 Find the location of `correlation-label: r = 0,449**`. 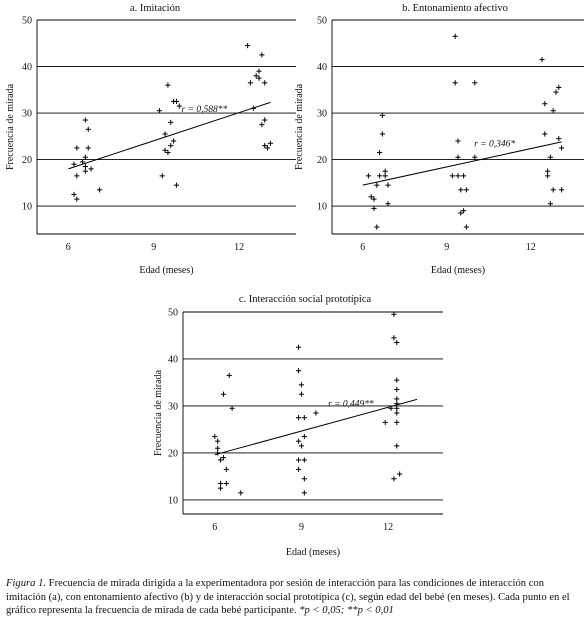

correlation-label: r = 0,449** is located at coordinates (351, 405).